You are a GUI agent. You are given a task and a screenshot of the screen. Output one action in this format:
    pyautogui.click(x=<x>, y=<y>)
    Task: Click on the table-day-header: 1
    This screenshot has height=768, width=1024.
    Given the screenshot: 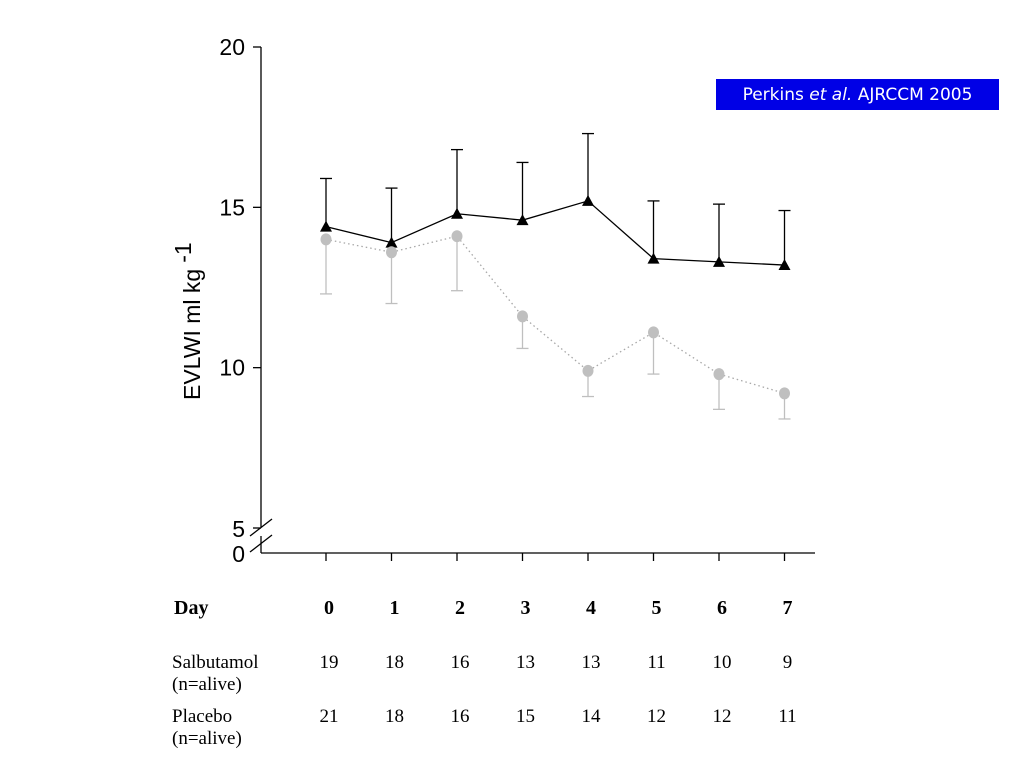 What is the action you would take?
    pyautogui.click(x=395, y=608)
    